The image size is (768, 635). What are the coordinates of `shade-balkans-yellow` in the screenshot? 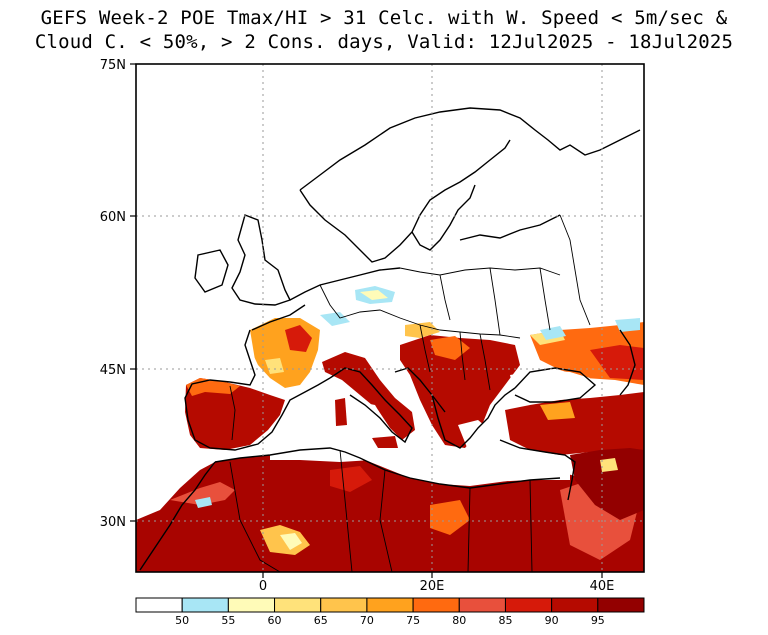 It's located at (422, 330).